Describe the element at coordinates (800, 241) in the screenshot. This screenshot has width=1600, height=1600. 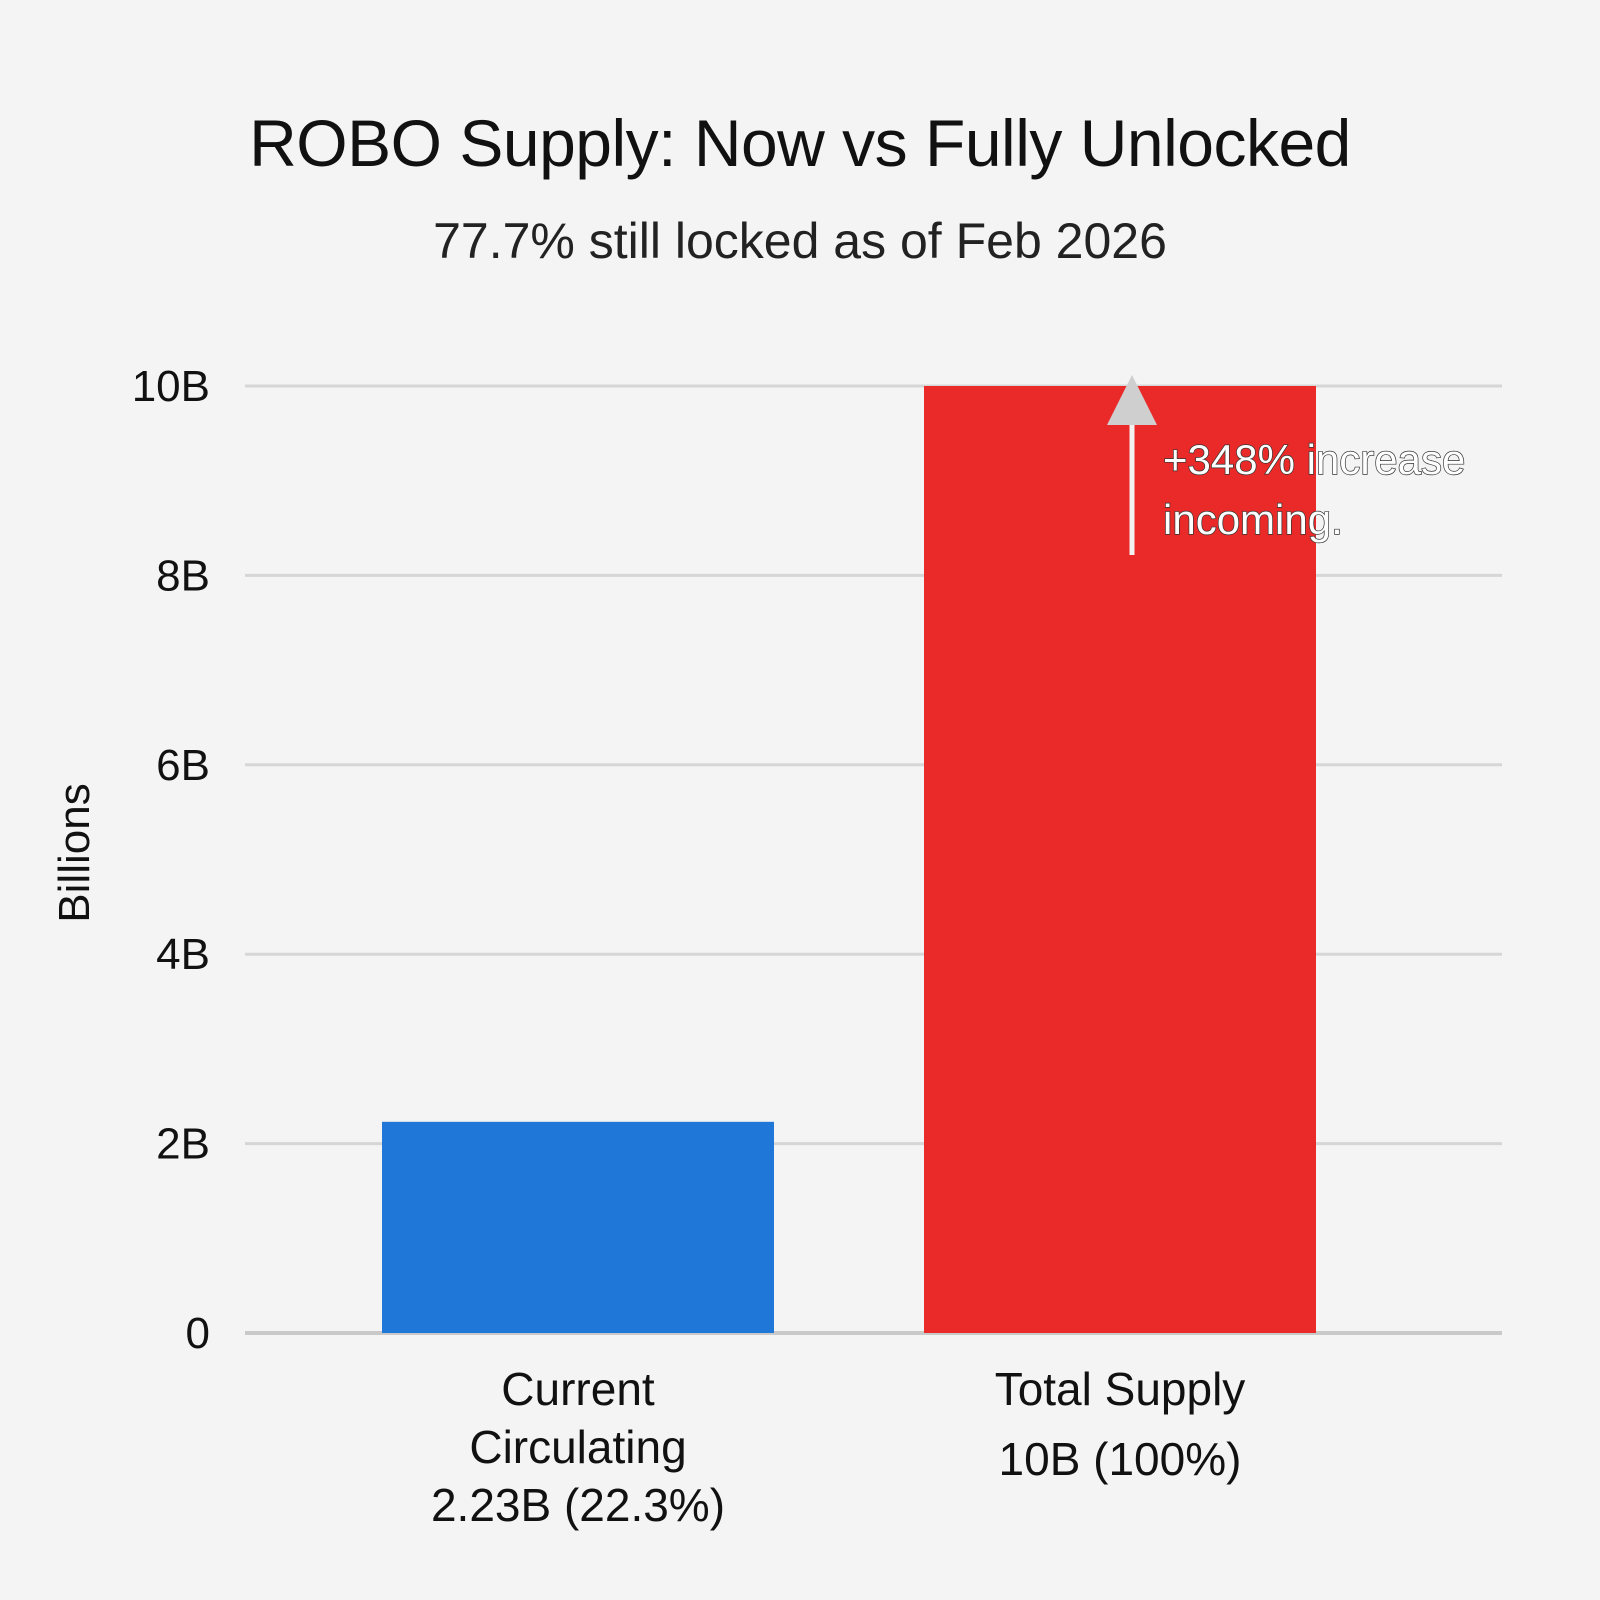
I see `chart-subtitle: 77.7% still locked as of Feb 2026` at that location.